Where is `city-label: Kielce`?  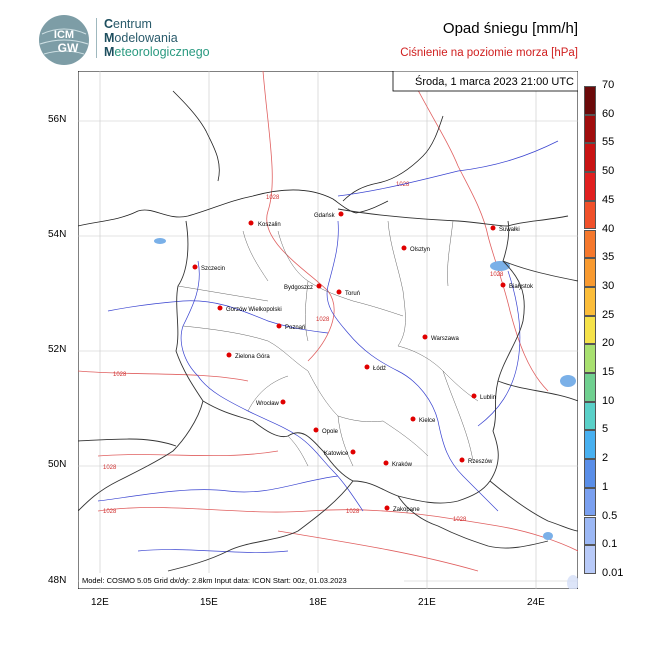 city-label: Kielce is located at coordinates (427, 421).